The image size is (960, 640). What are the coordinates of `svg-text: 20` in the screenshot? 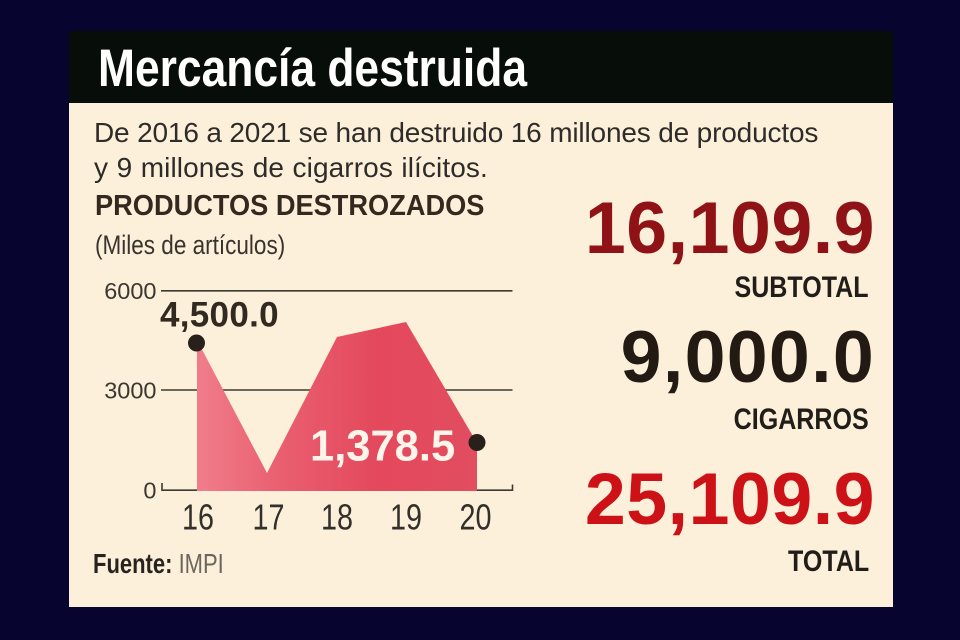 It's located at (476, 517).